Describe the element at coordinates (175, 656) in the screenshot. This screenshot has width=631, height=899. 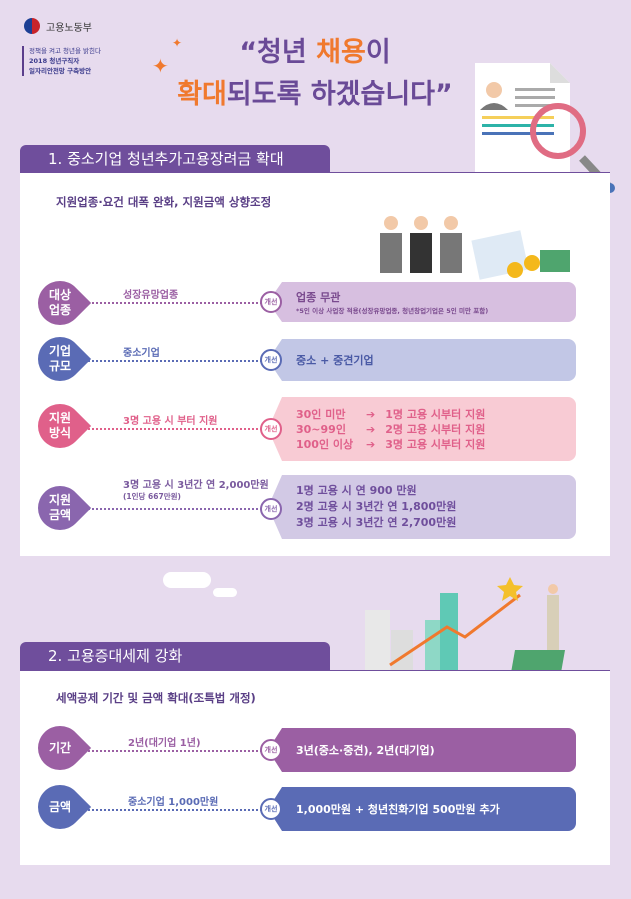
I see `section2-header: 2. 고용증대세제 강화` at that location.